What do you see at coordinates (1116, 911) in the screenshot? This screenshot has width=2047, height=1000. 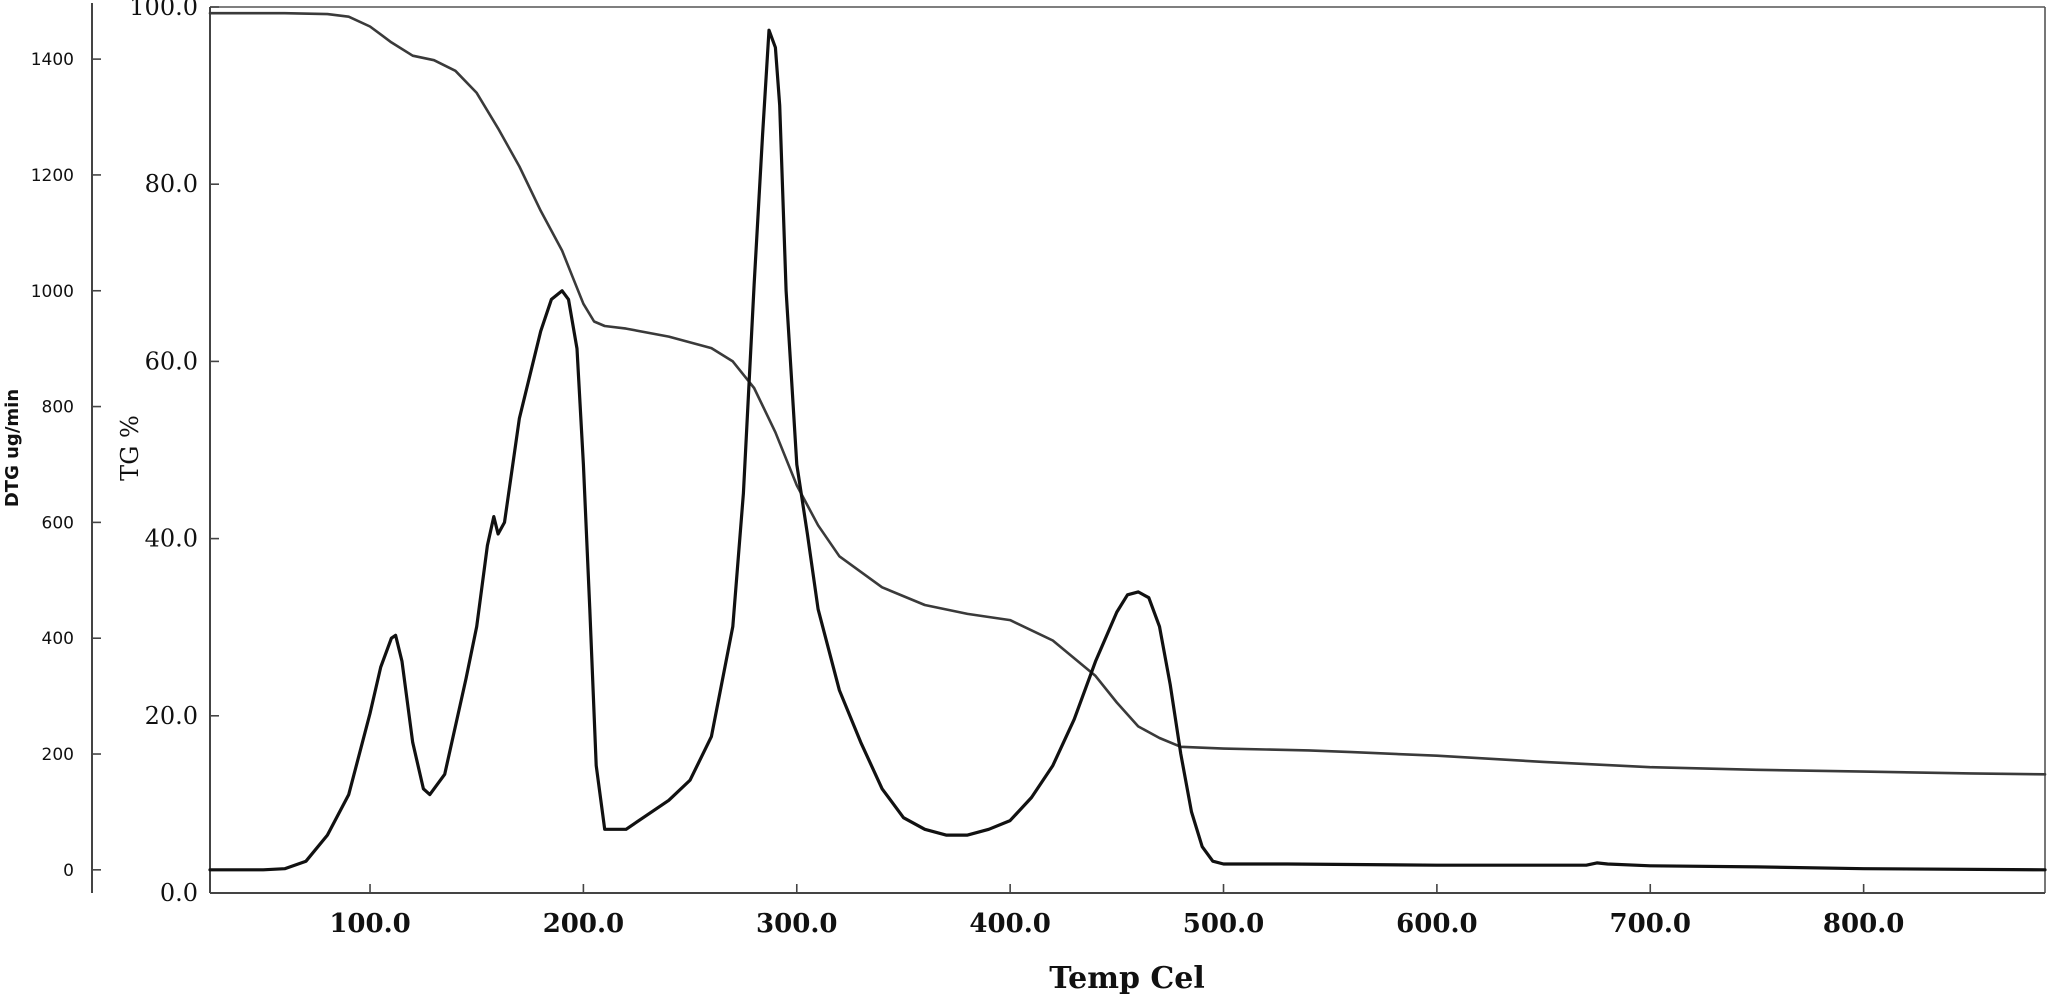 I see `x-axis-ticks: 100.0 200.0 300.0 400.0 500.0 600.0 700.0 800.0` at bounding box center [1116, 911].